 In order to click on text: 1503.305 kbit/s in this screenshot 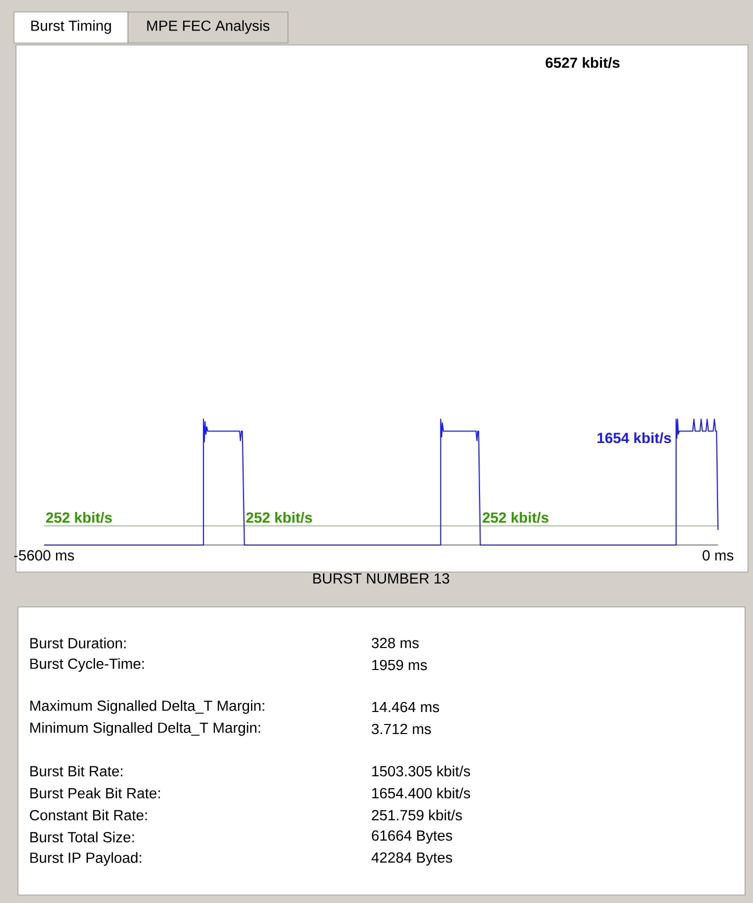, I will do `click(421, 771)`.